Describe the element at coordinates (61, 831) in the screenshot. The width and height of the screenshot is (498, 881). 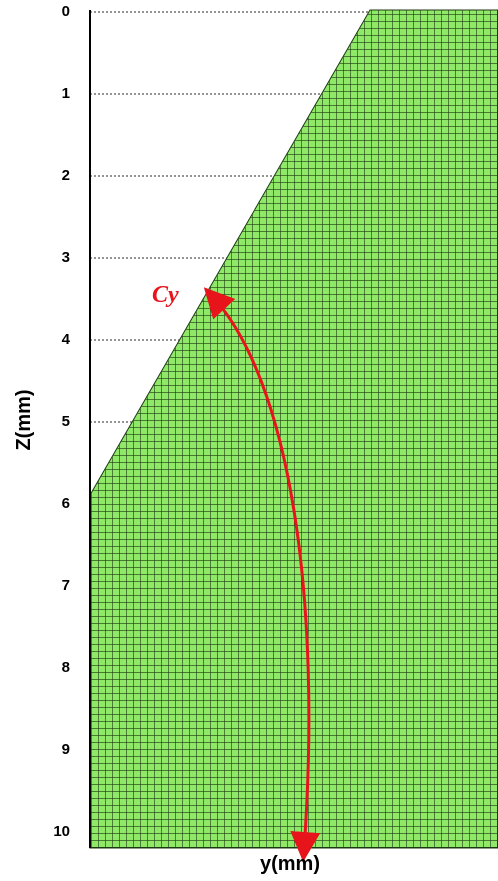
I see `y-tick-label: 10` at that location.